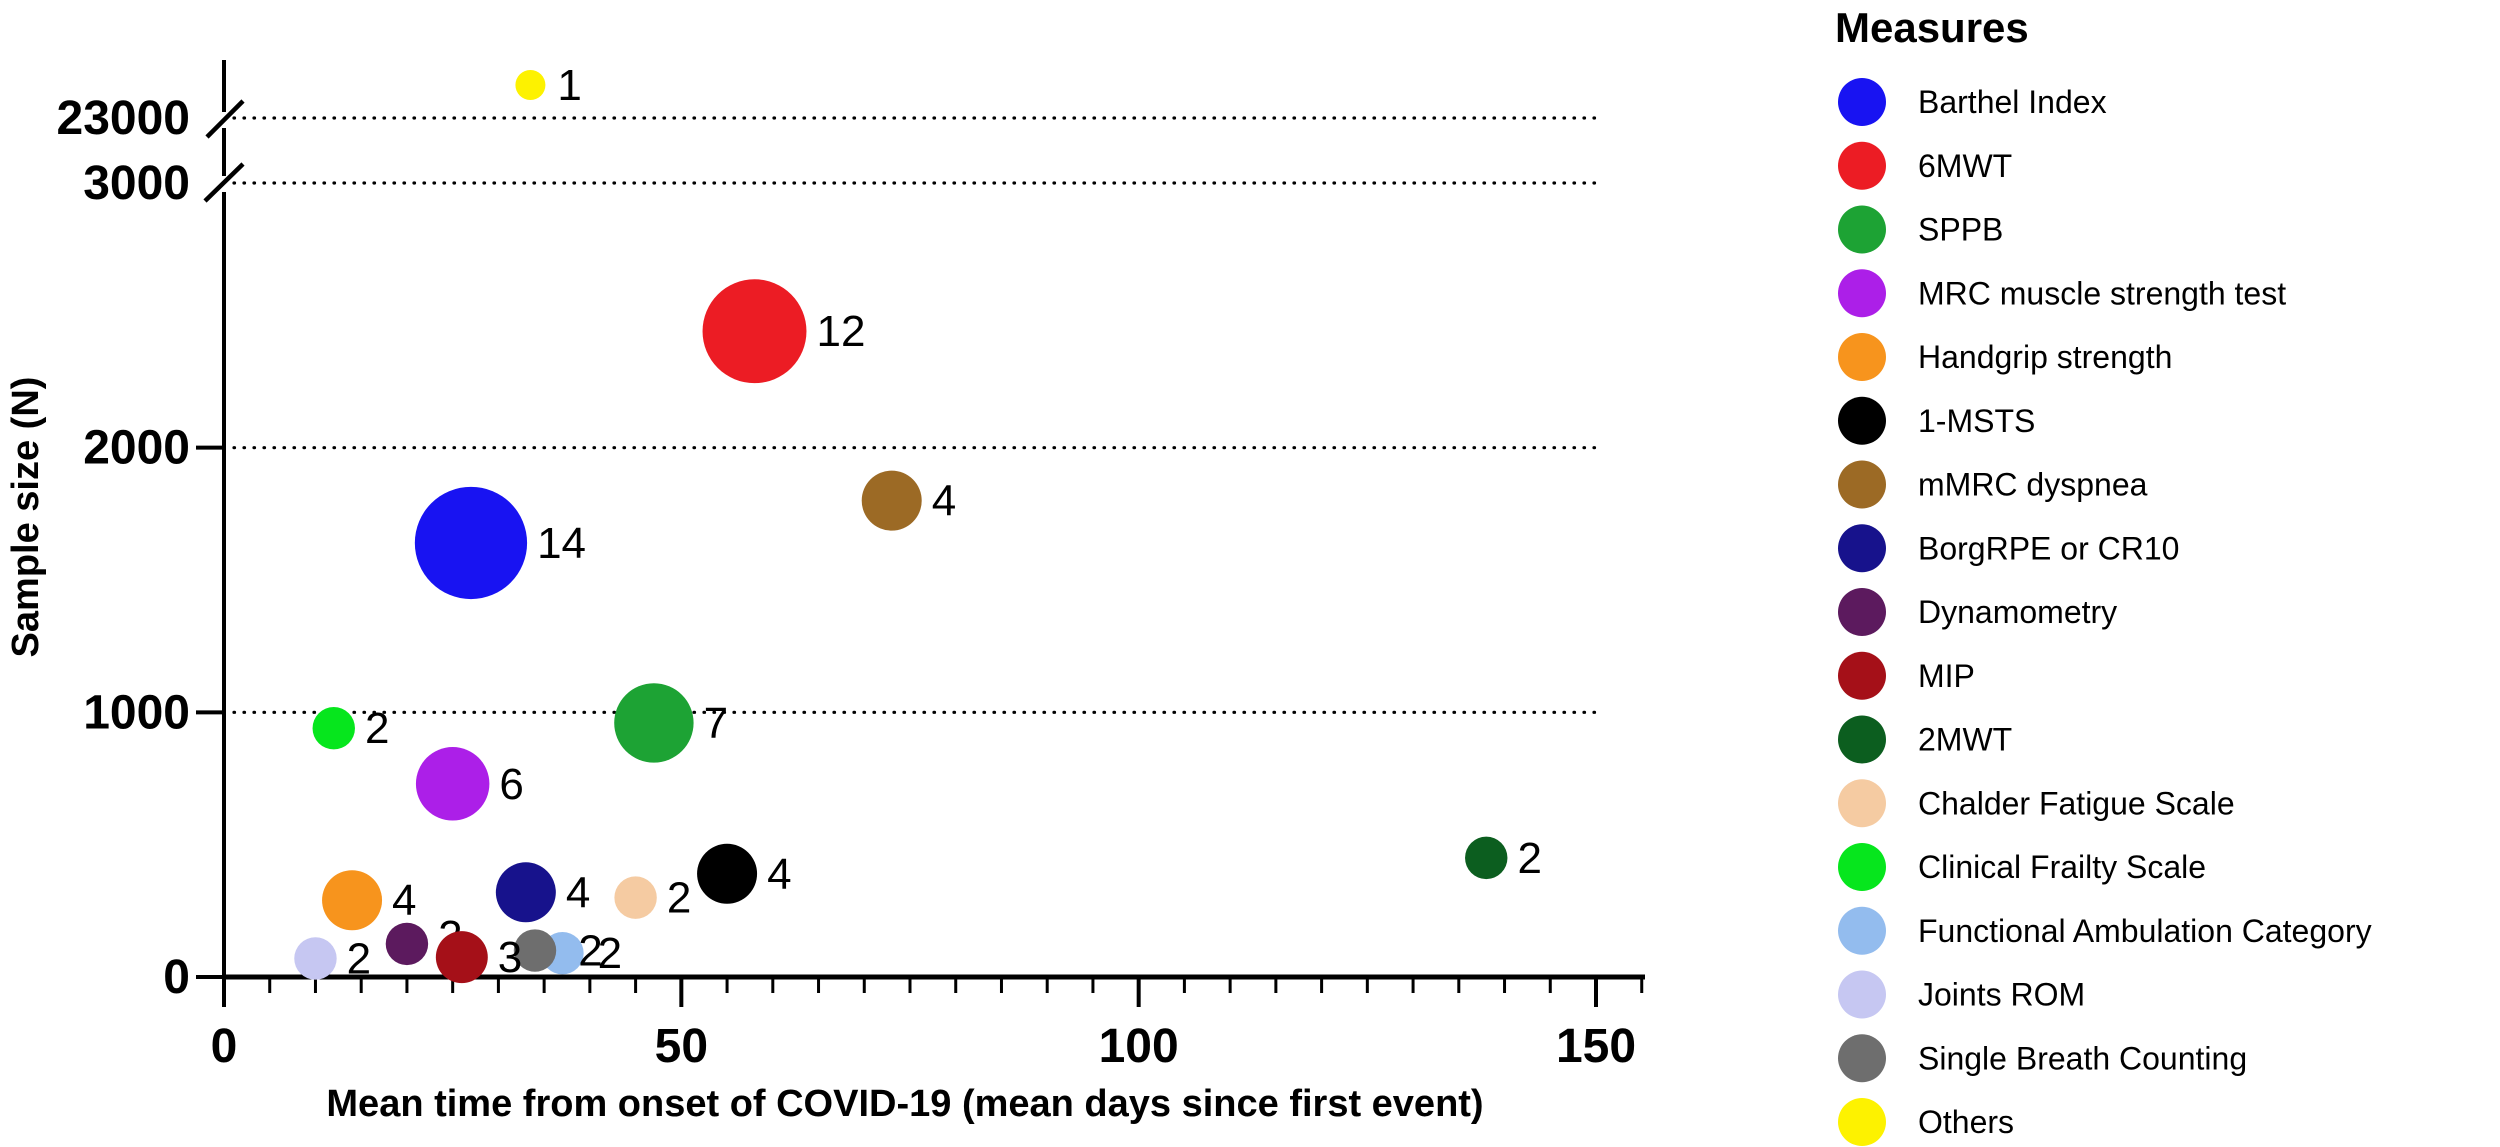 The image size is (2500, 1147). I want to click on legend-swatch-mrc-muscle-strength-test, so click(1862, 293).